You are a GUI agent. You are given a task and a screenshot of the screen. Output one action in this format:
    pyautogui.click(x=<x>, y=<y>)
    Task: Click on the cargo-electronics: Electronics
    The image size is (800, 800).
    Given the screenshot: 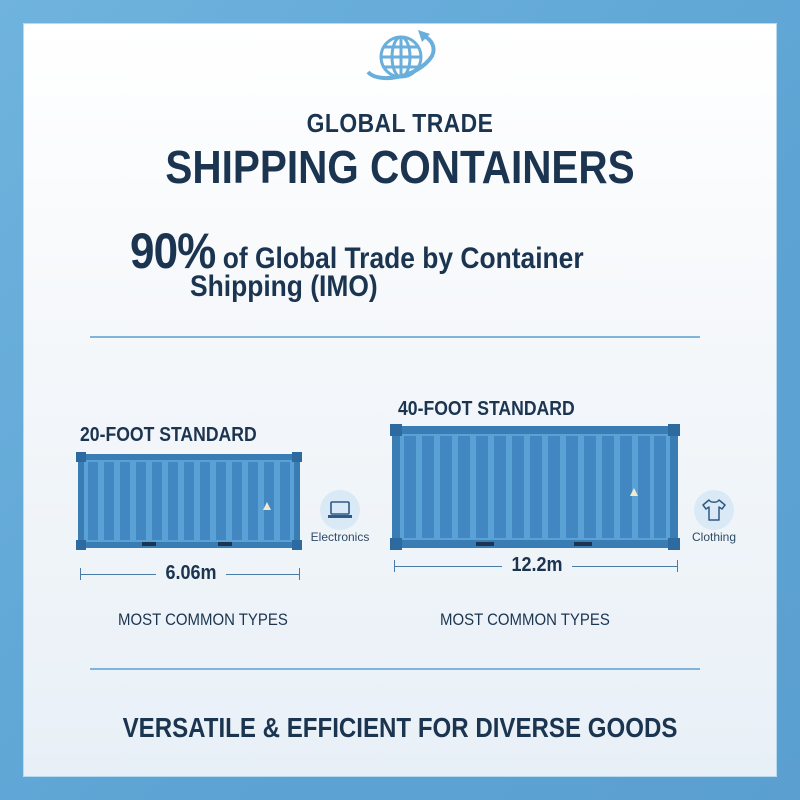 What is the action you would take?
    pyautogui.click(x=340, y=517)
    